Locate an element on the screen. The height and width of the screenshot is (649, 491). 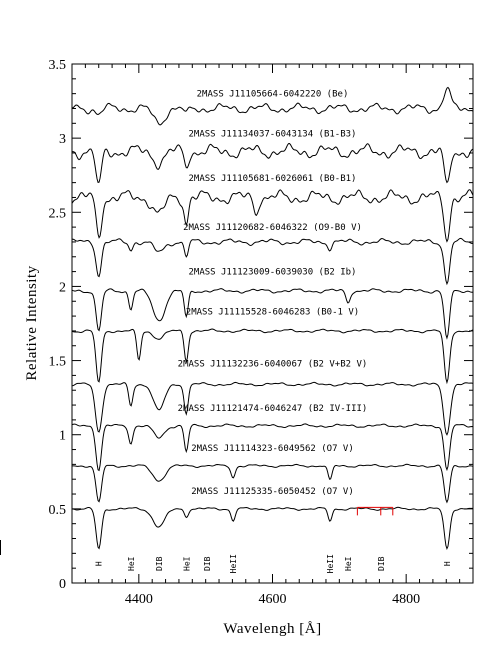
y-axis-title: Relative Intensity is located at coordinates (32, 322).